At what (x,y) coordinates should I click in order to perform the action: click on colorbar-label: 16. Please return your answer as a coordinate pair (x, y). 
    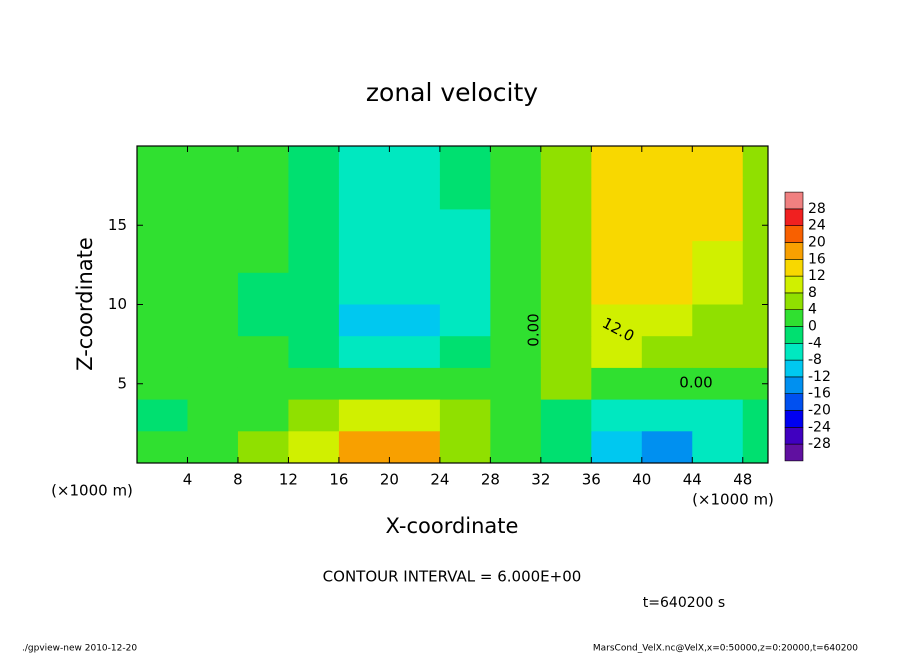
    Looking at the image, I should click on (817, 259).